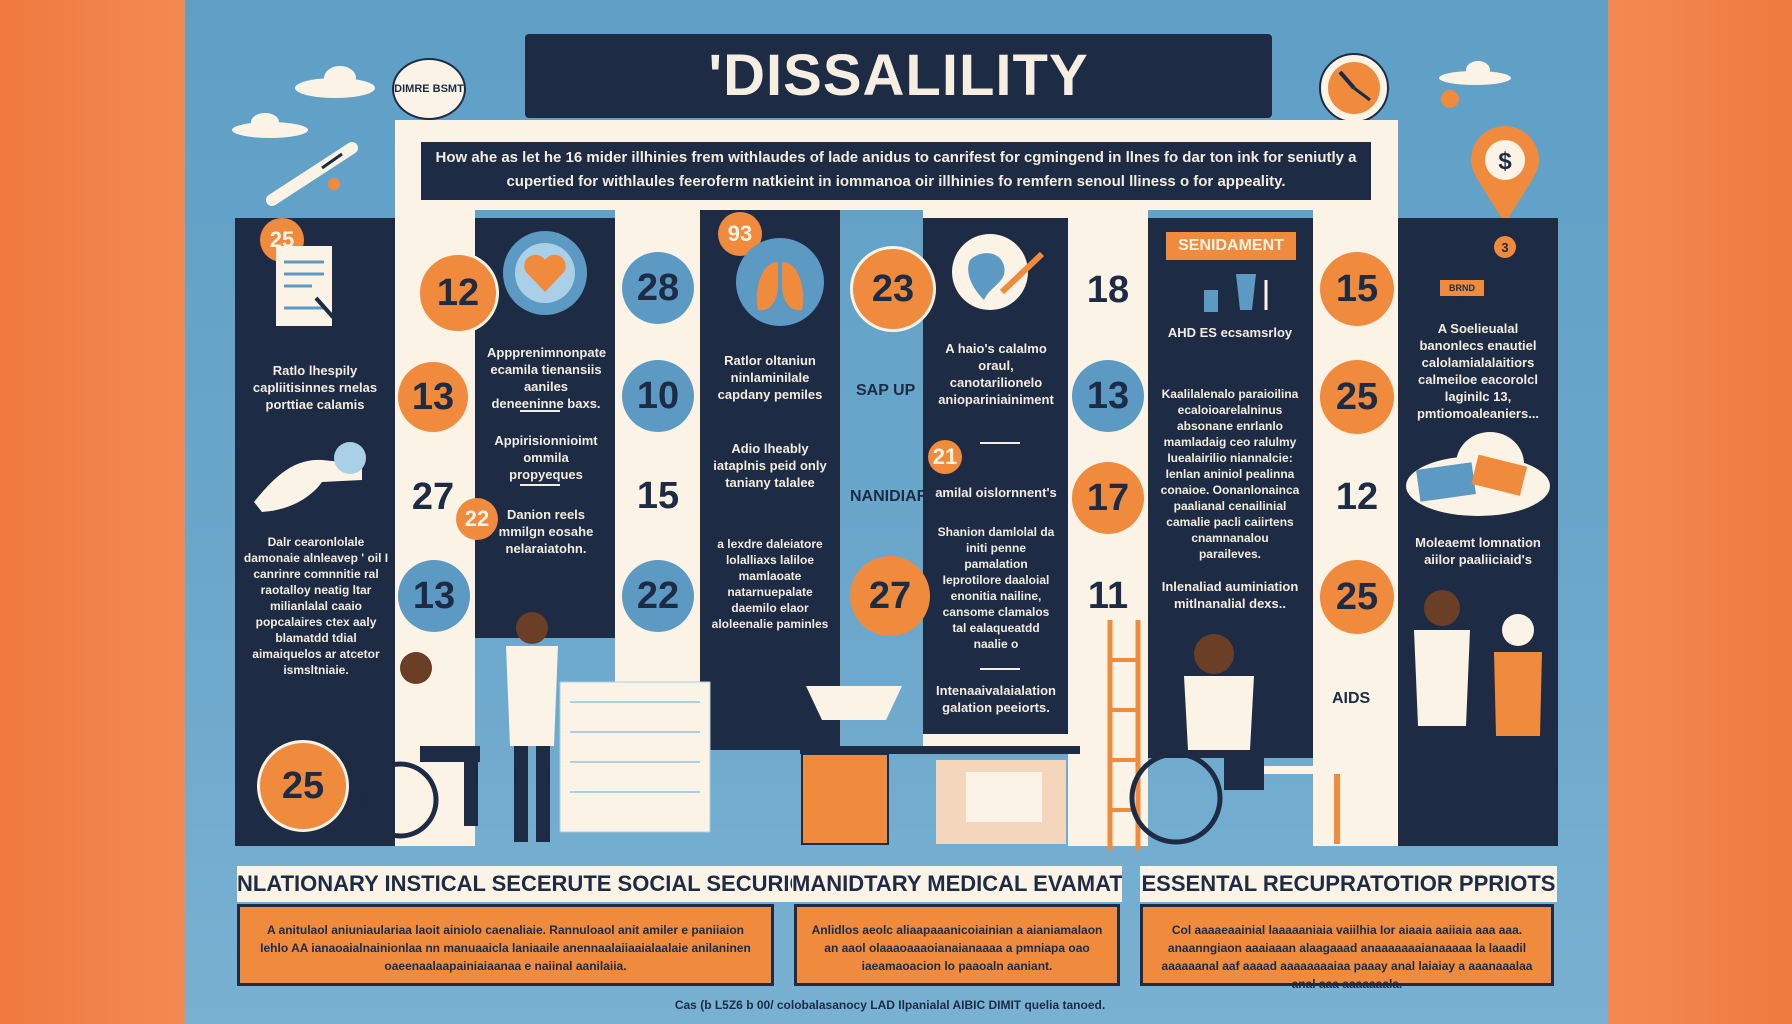 The height and width of the screenshot is (1024, 1792). Describe the element at coordinates (1450, 99) in the screenshot. I see `coin-icon` at that location.